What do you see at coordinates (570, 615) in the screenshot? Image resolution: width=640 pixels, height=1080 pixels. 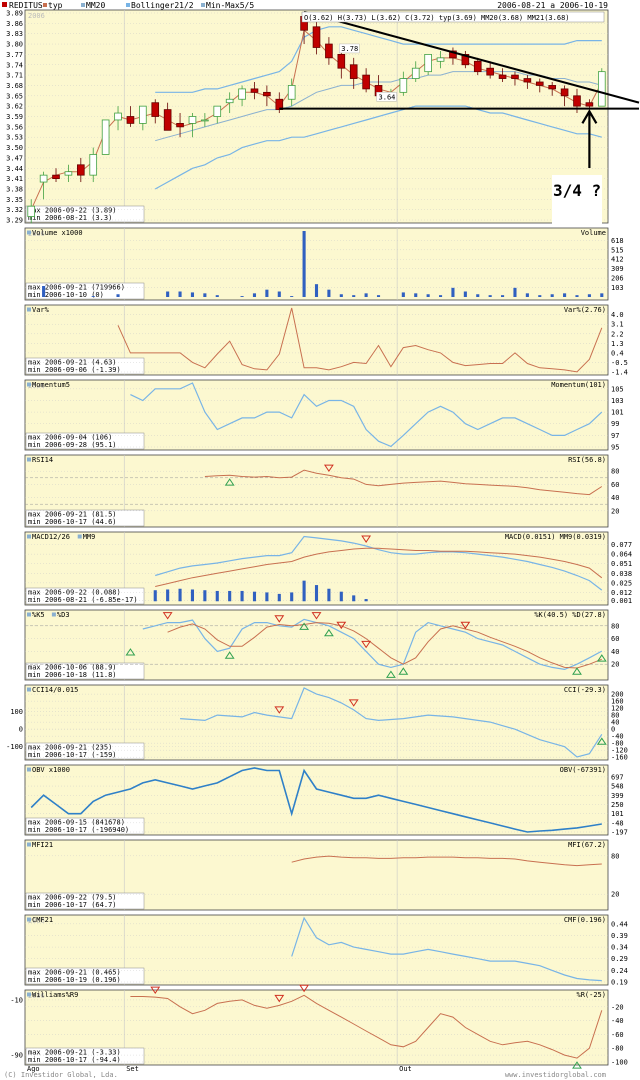 I see `stochastic-readout: %K(40.5) %D(27.8)` at bounding box center [570, 615].